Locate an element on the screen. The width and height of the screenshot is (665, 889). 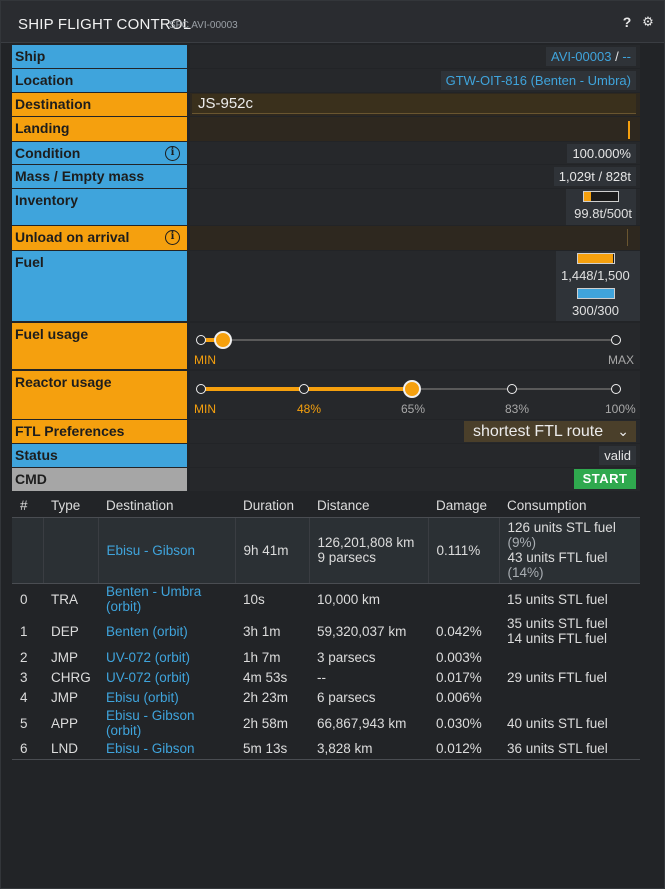
inventory-box: 99.8t/500t is located at coordinates (601, 207).